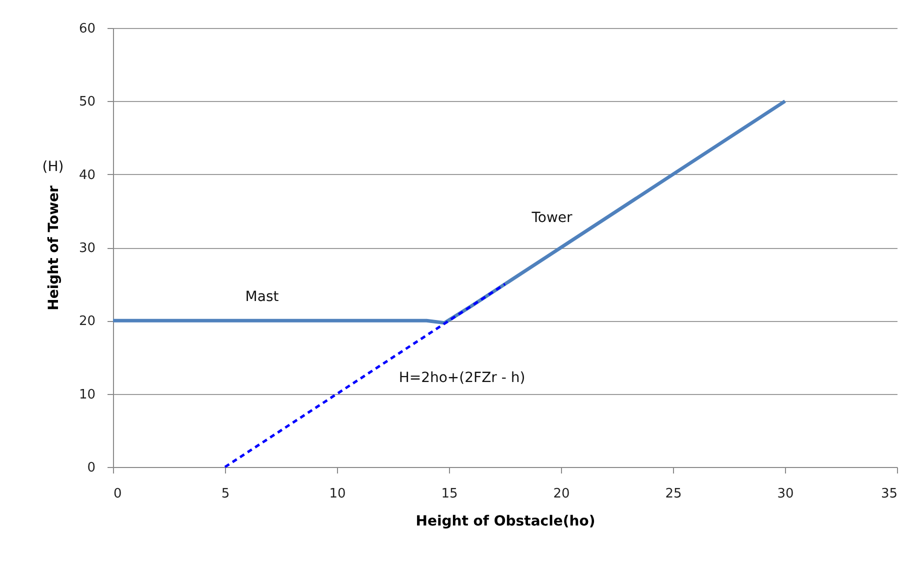  What do you see at coordinates (91, 468) in the screenshot?
I see `y-tick-label: 0` at bounding box center [91, 468].